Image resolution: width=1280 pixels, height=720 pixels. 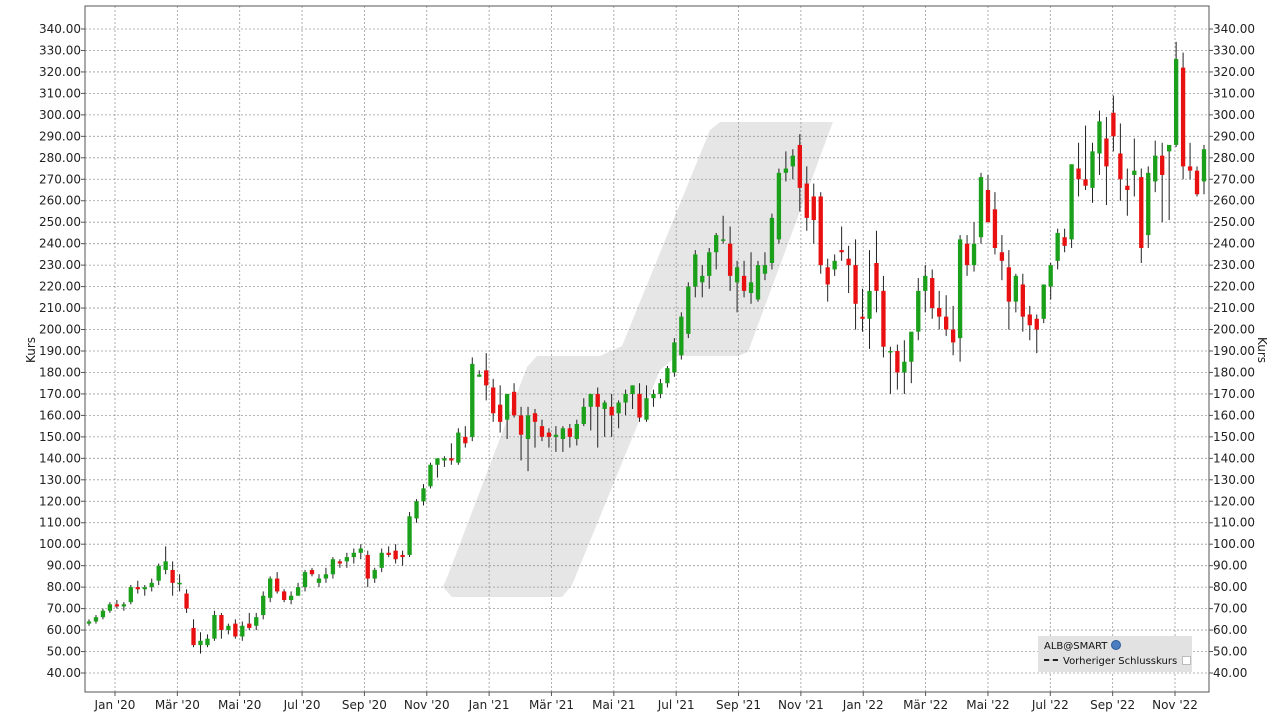 What do you see at coordinates (1187, 660) in the screenshot?
I see `checkbox-icon` at bounding box center [1187, 660].